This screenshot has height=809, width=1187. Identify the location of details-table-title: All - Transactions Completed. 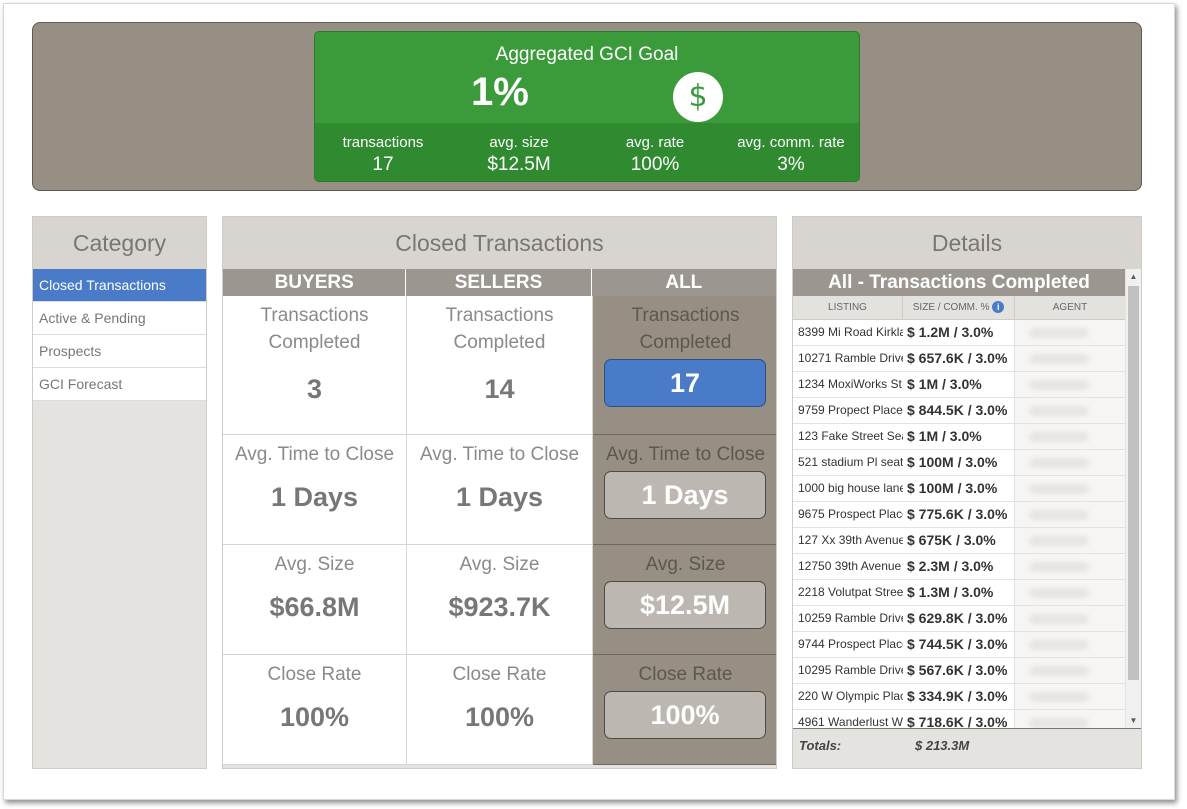
(959, 282).